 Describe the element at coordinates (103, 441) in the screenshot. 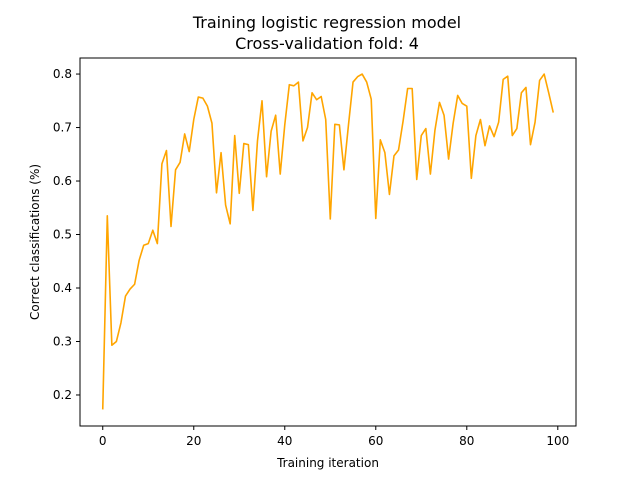

I see `x-tick-label: 0` at that location.